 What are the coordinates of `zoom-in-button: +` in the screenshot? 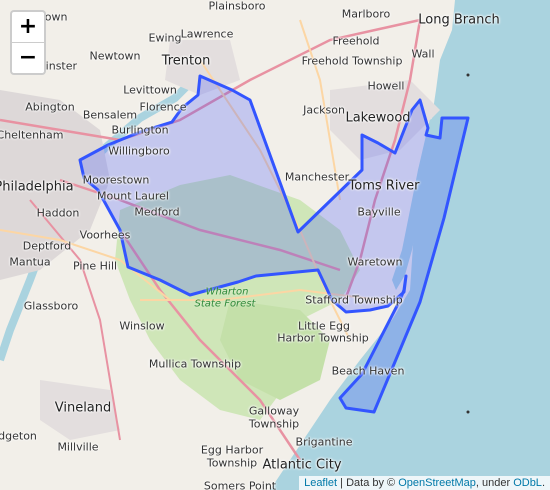 It's located at (28, 27).